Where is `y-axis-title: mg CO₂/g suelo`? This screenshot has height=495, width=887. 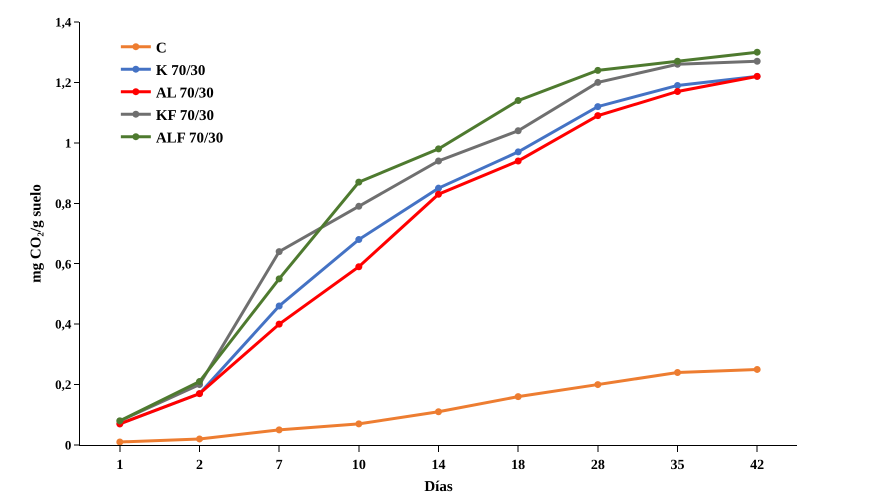 y-axis-title: mg CO₂/g suelo is located at coordinates (36, 233).